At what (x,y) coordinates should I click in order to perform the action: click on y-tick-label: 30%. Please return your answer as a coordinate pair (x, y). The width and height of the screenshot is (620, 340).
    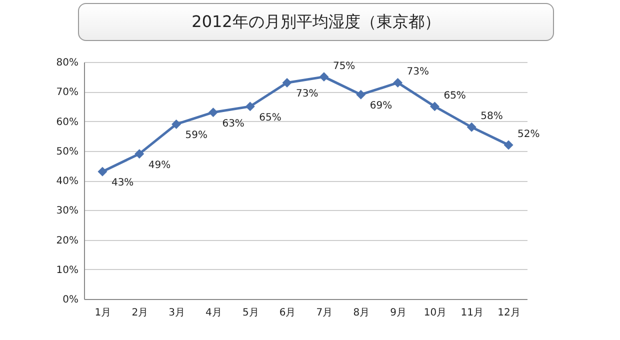
    Looking at the image, I should click on (67, 211).